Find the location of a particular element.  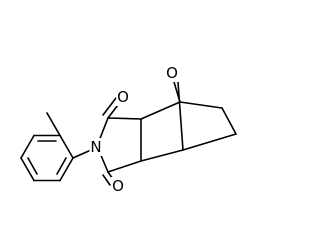

atom-label: N is located at coordinates (95, 147).